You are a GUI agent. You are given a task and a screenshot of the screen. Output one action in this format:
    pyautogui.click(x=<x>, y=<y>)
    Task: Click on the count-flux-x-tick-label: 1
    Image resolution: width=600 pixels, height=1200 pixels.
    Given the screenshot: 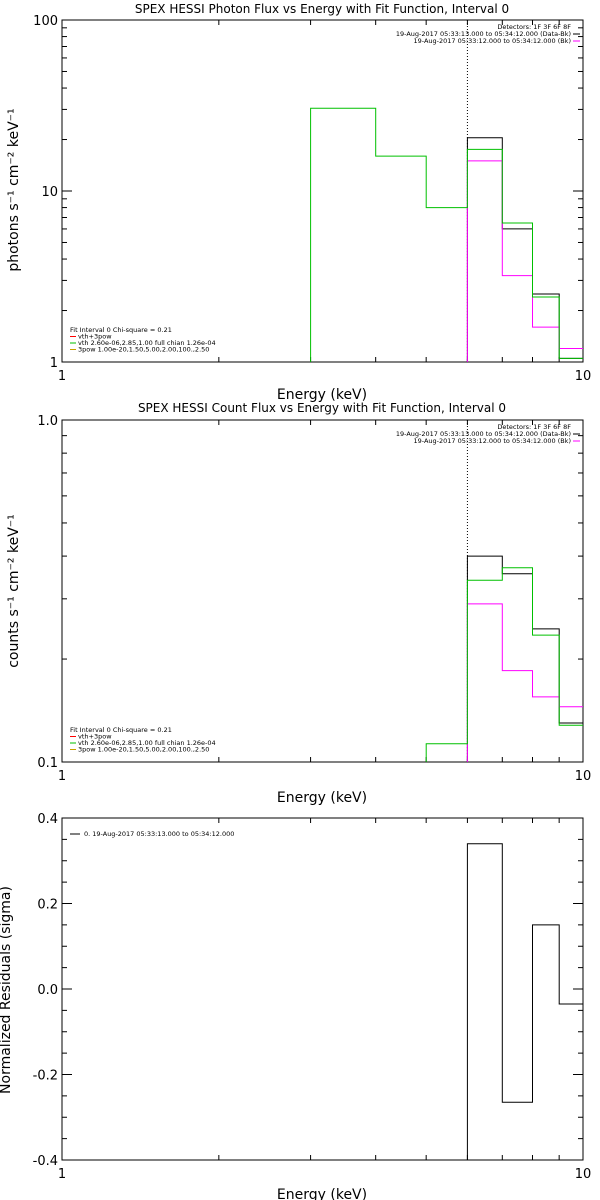 What is the action you would take?
    pyautogui.click(x=62, y=776)
    